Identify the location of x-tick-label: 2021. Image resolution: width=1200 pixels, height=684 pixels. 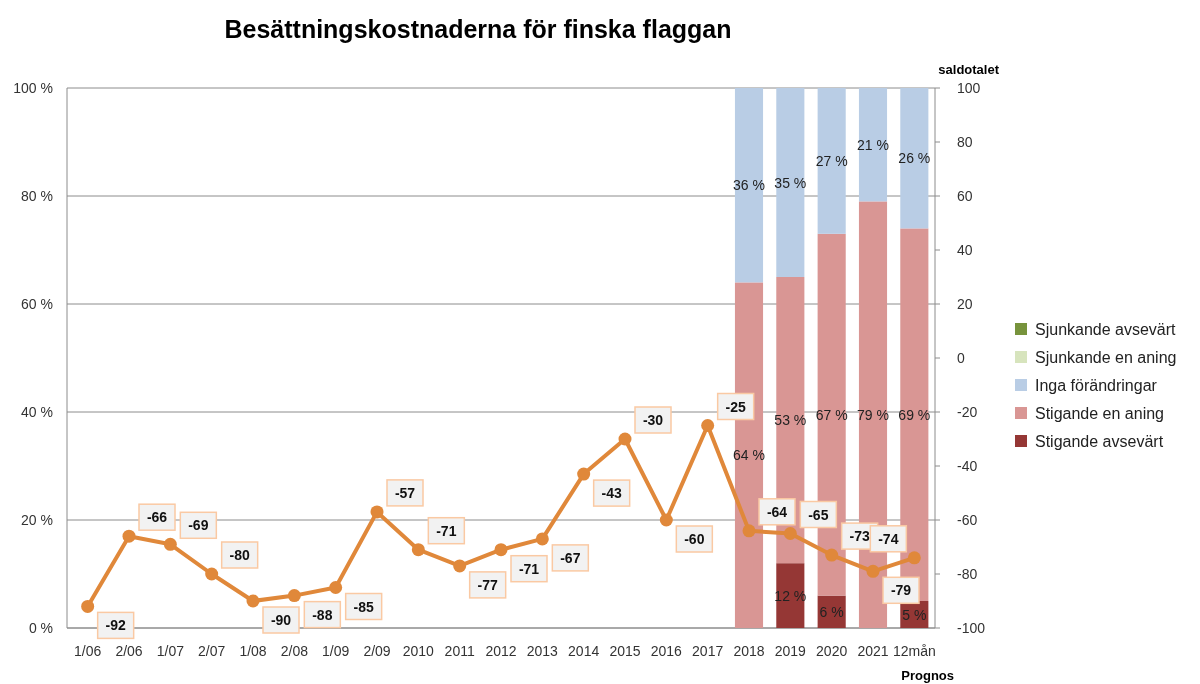
(873, 651).